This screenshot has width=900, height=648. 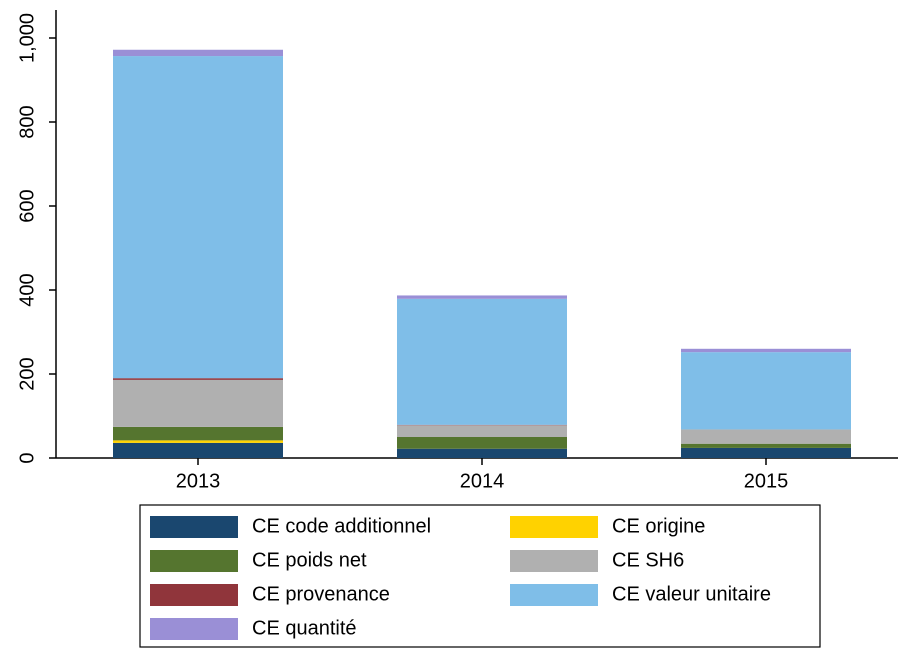 What do you see at coordinates (27, 121) in the screenshot?
I see `y-tick-label: 800` at bounding box center [27, 121].